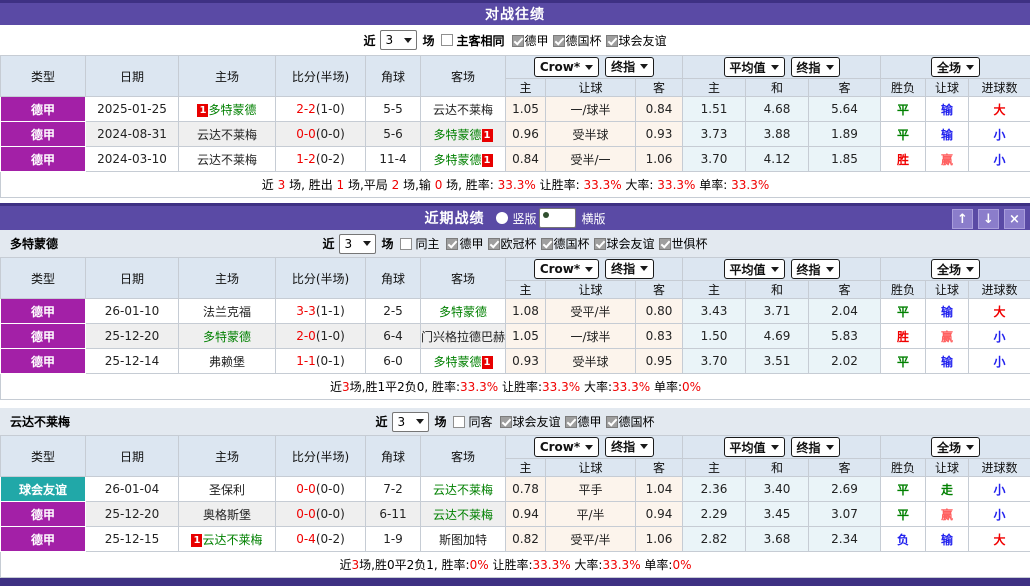 The image size is (1030, 586). I want to click on avg-draw-cell: 3.51, so click(777, 361).